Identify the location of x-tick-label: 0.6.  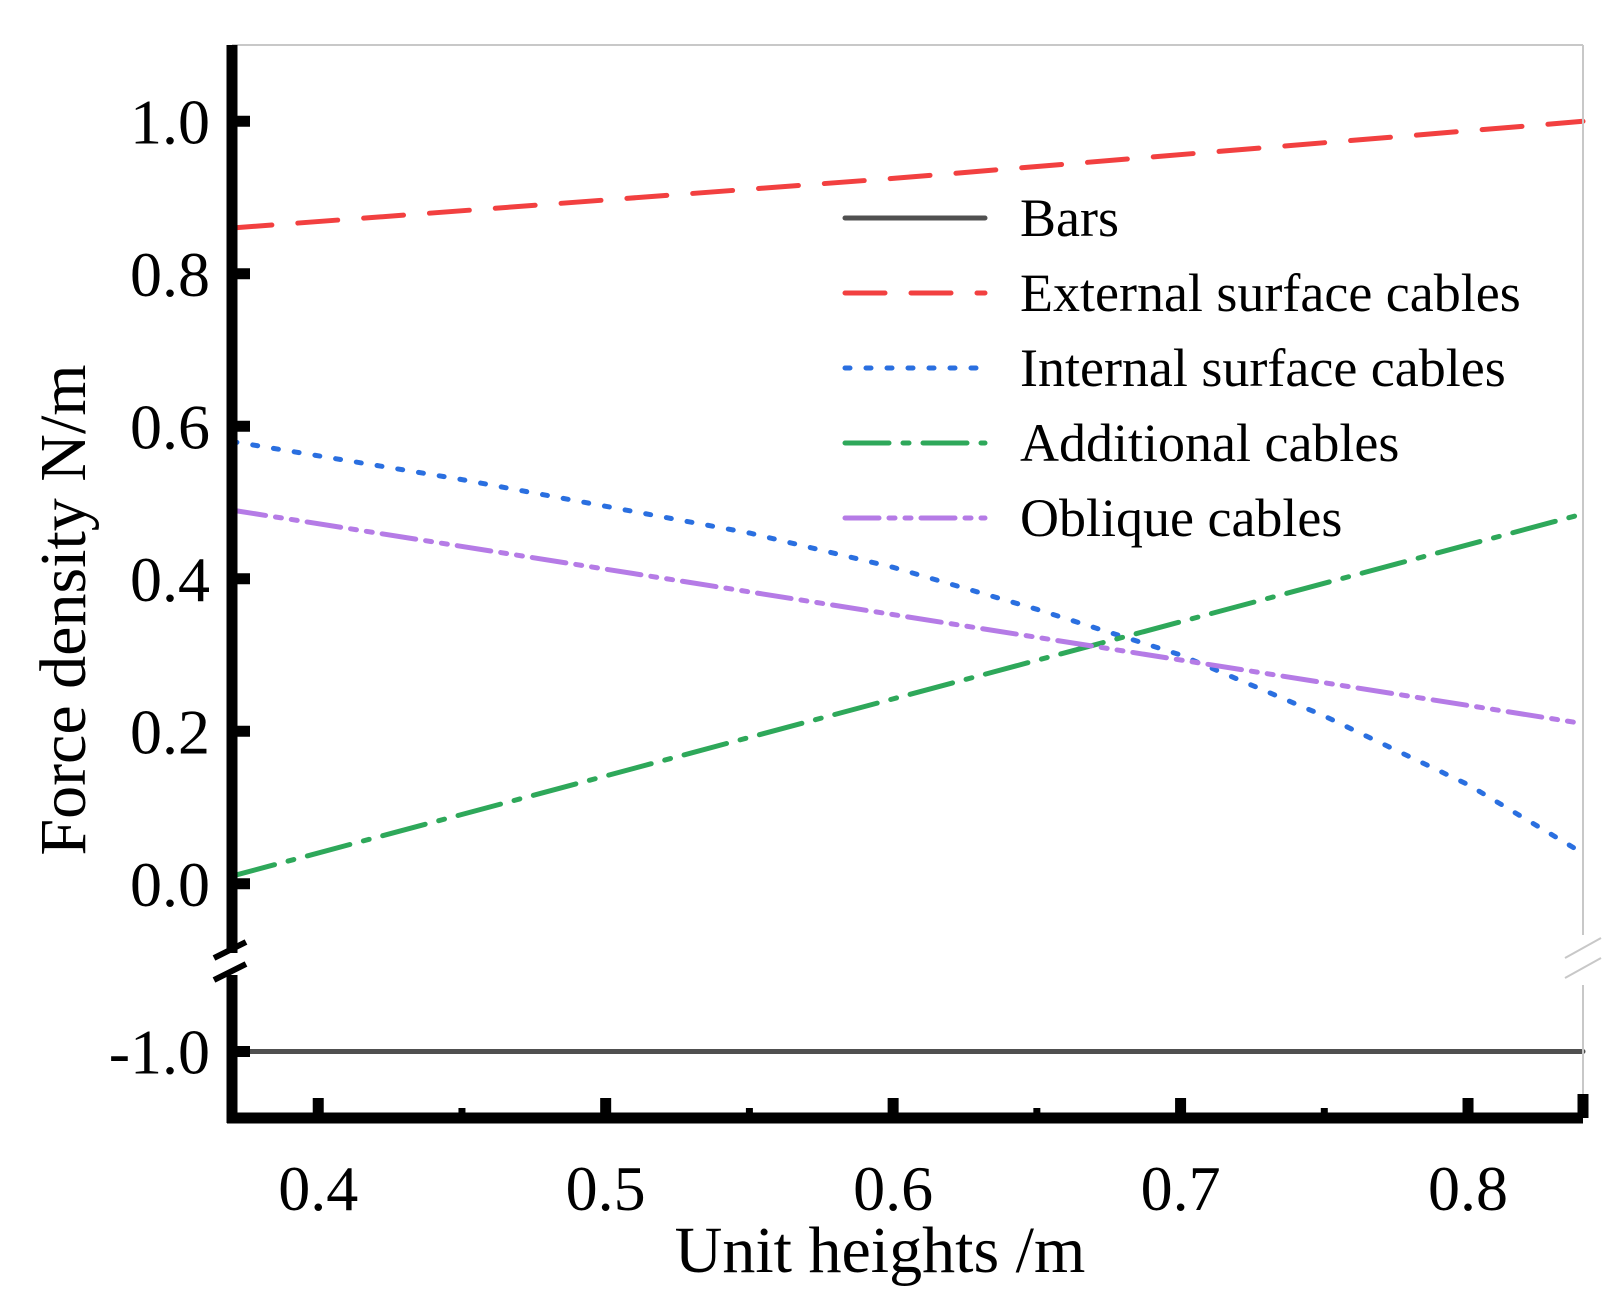
(893, 1188).